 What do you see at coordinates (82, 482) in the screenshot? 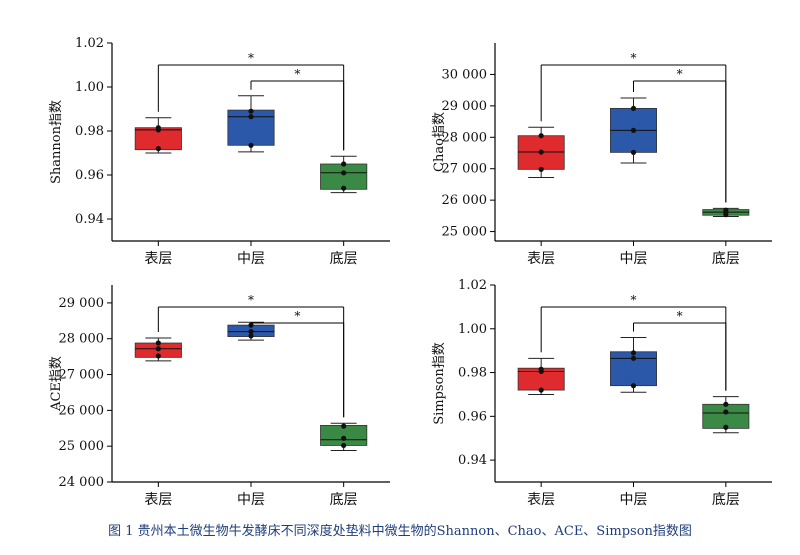
I see `y-tick-label: 24 000` at bounding box center [82, 482].